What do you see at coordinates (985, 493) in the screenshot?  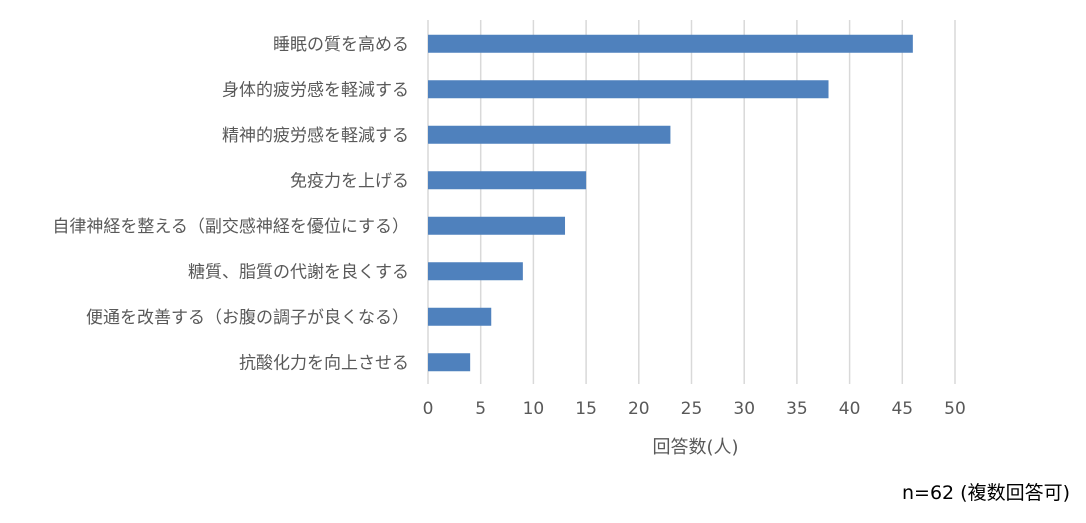 I see `sample-note: n=62 (複数回答可)` at bounding box center [985, 493].